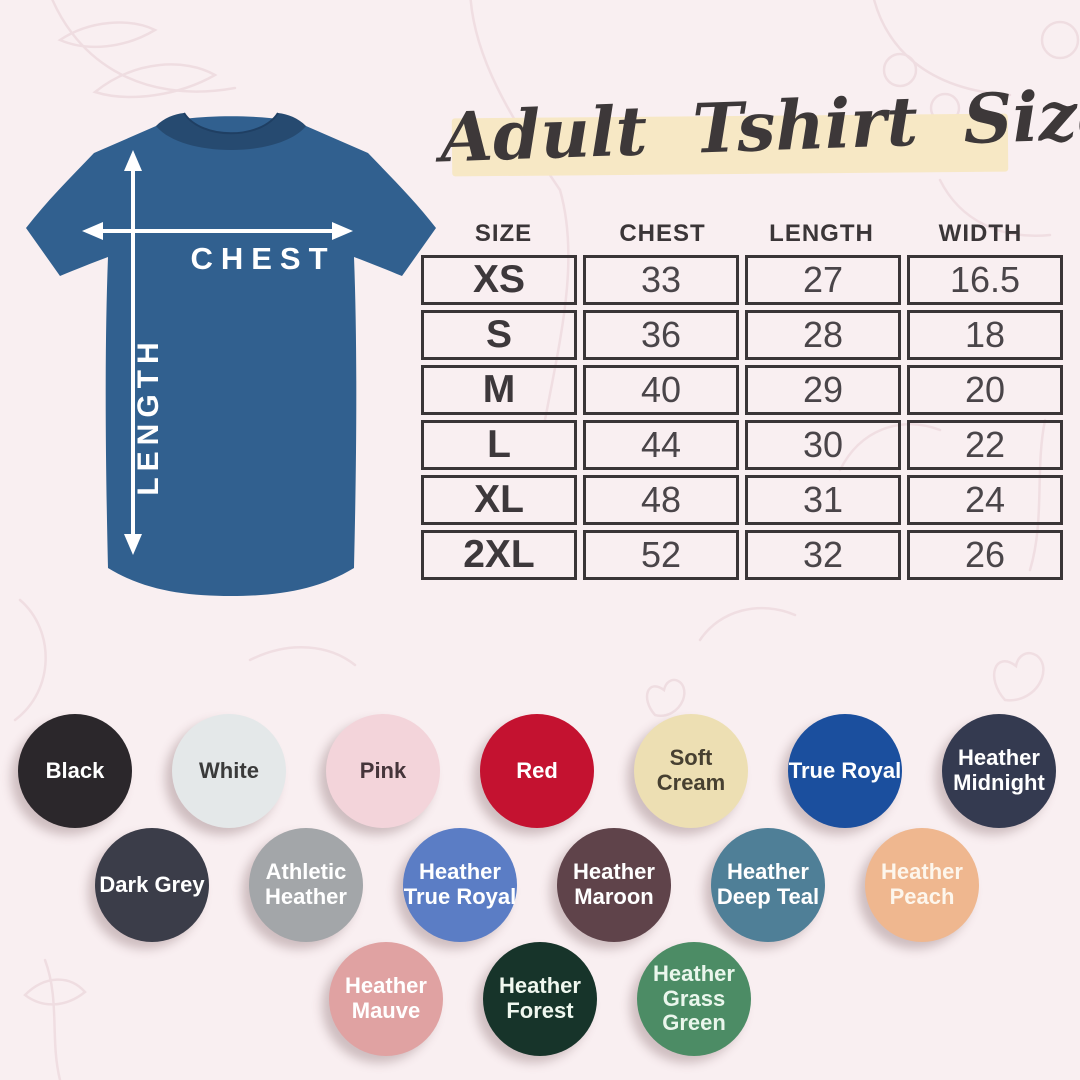  Describe the element at coordinates (742, 234) in the screenshot. I see `size-table-header: SIZE CHEST LENGTH WIDTH` at that location.